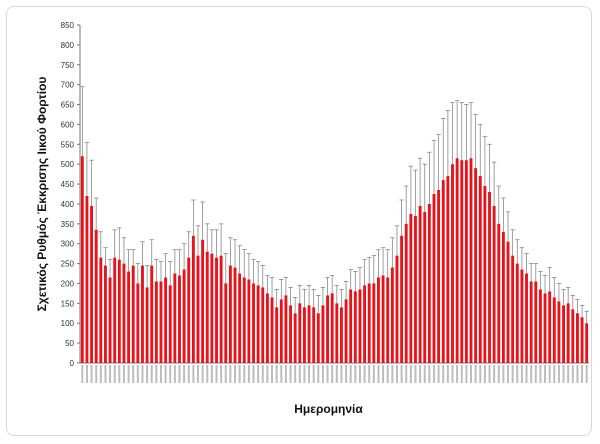 This screenshot has height=444, width=600. What do you see at coordinates (68, 65) in the screenshot?
I see `y-tick-label: 750` at bounding box center [68, 65].